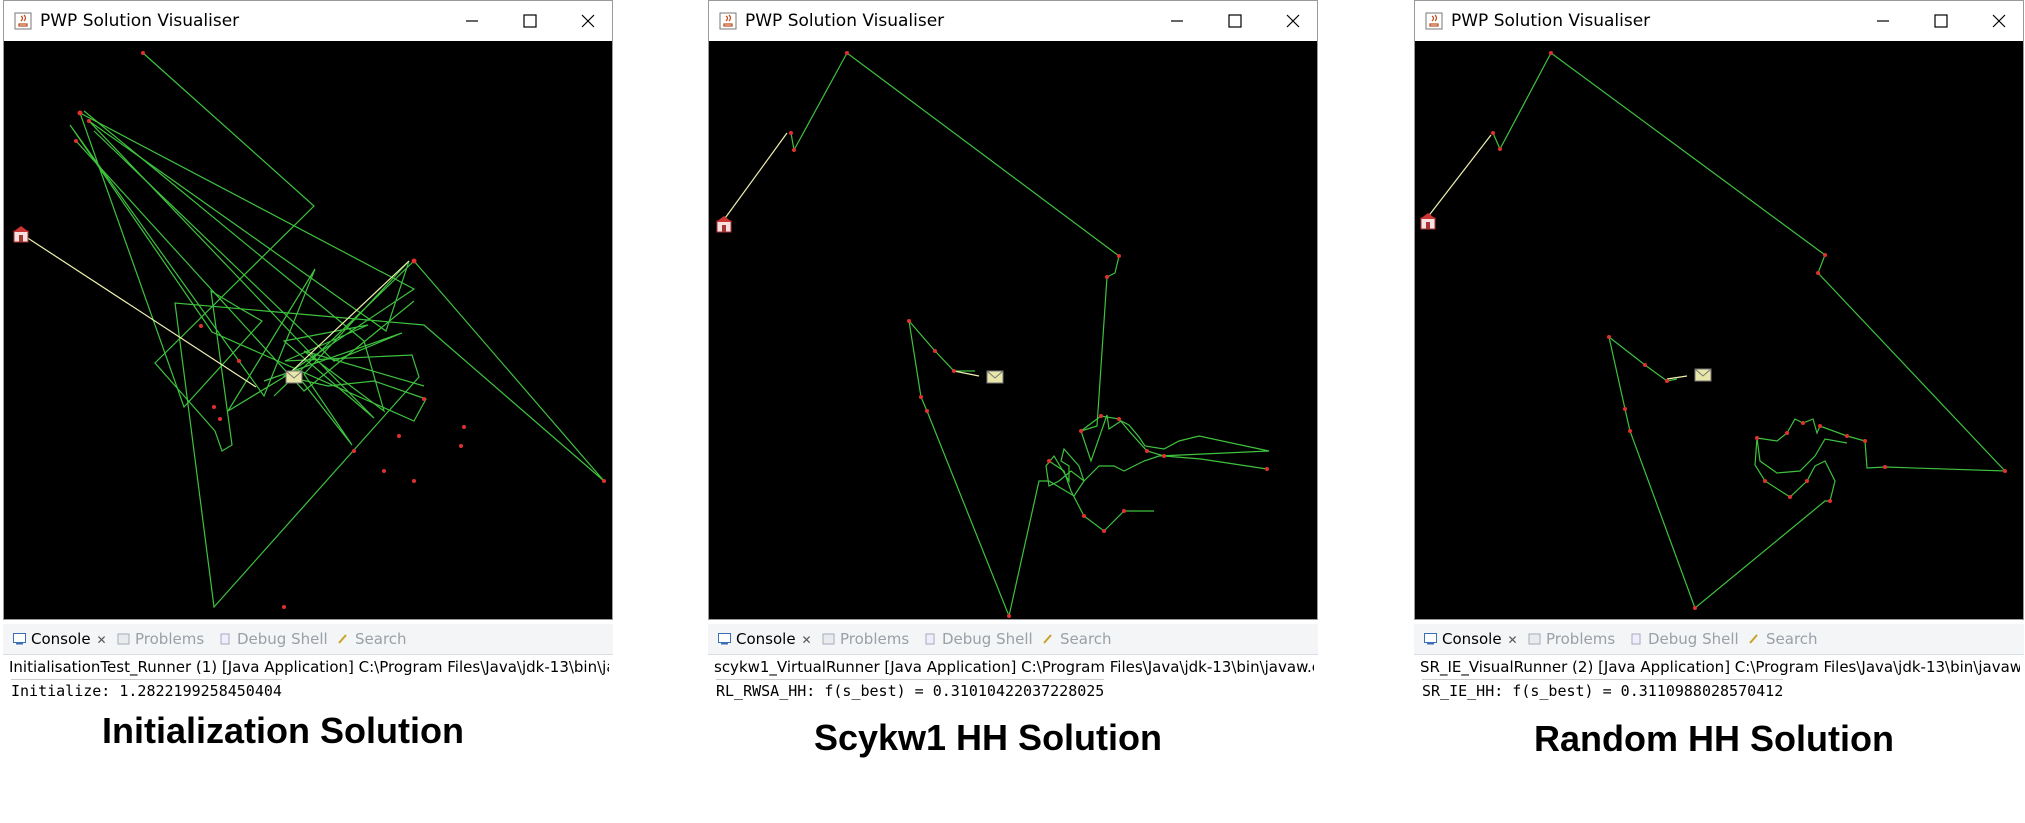  Describe the element at coordinates (283, 730) in the screenshot. I see `caption: Initialization Solution` at that location.